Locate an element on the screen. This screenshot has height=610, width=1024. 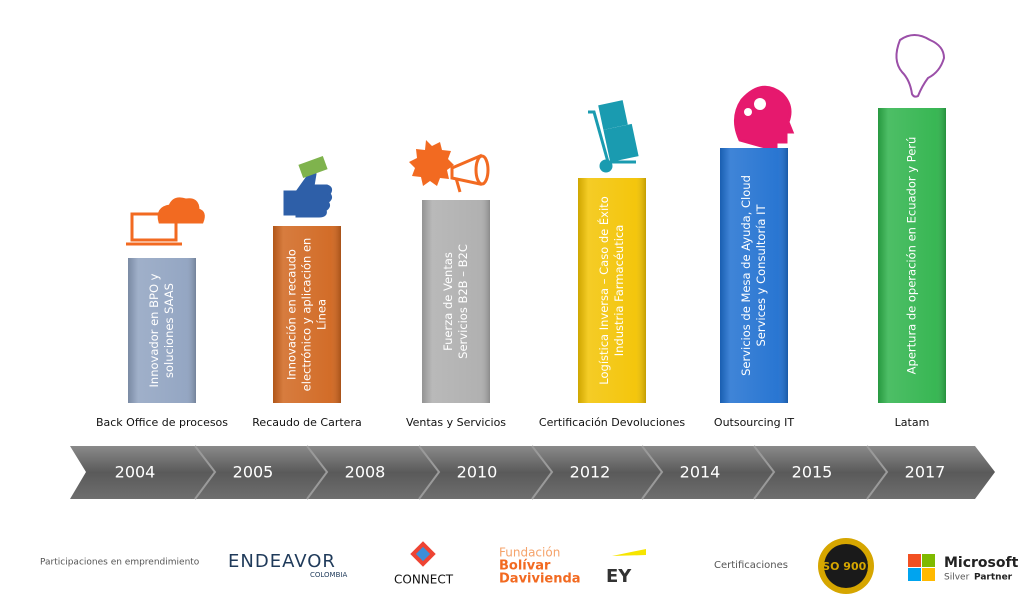
sale-megaphone-icon is located at coordinates (449, 166).